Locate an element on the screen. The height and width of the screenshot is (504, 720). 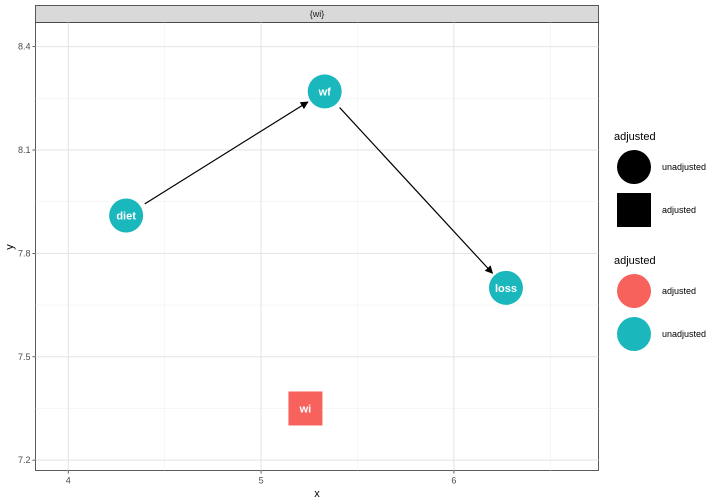
legend-key-circle is located at coordinates (634, 167).